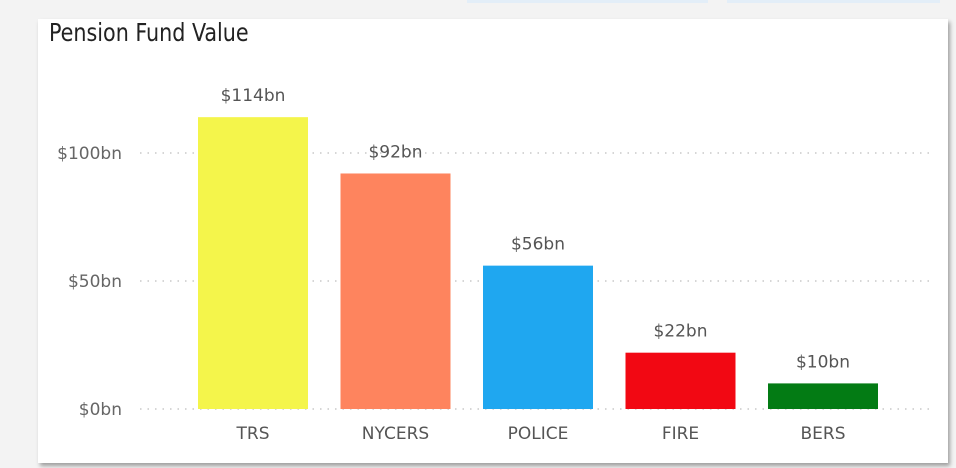 The width and height of the screenshot is (956, 468). What do you see at coordinates (253, 96) in the screenshot?
I see `data-label: $114bn` at bounding box center [253, 96].